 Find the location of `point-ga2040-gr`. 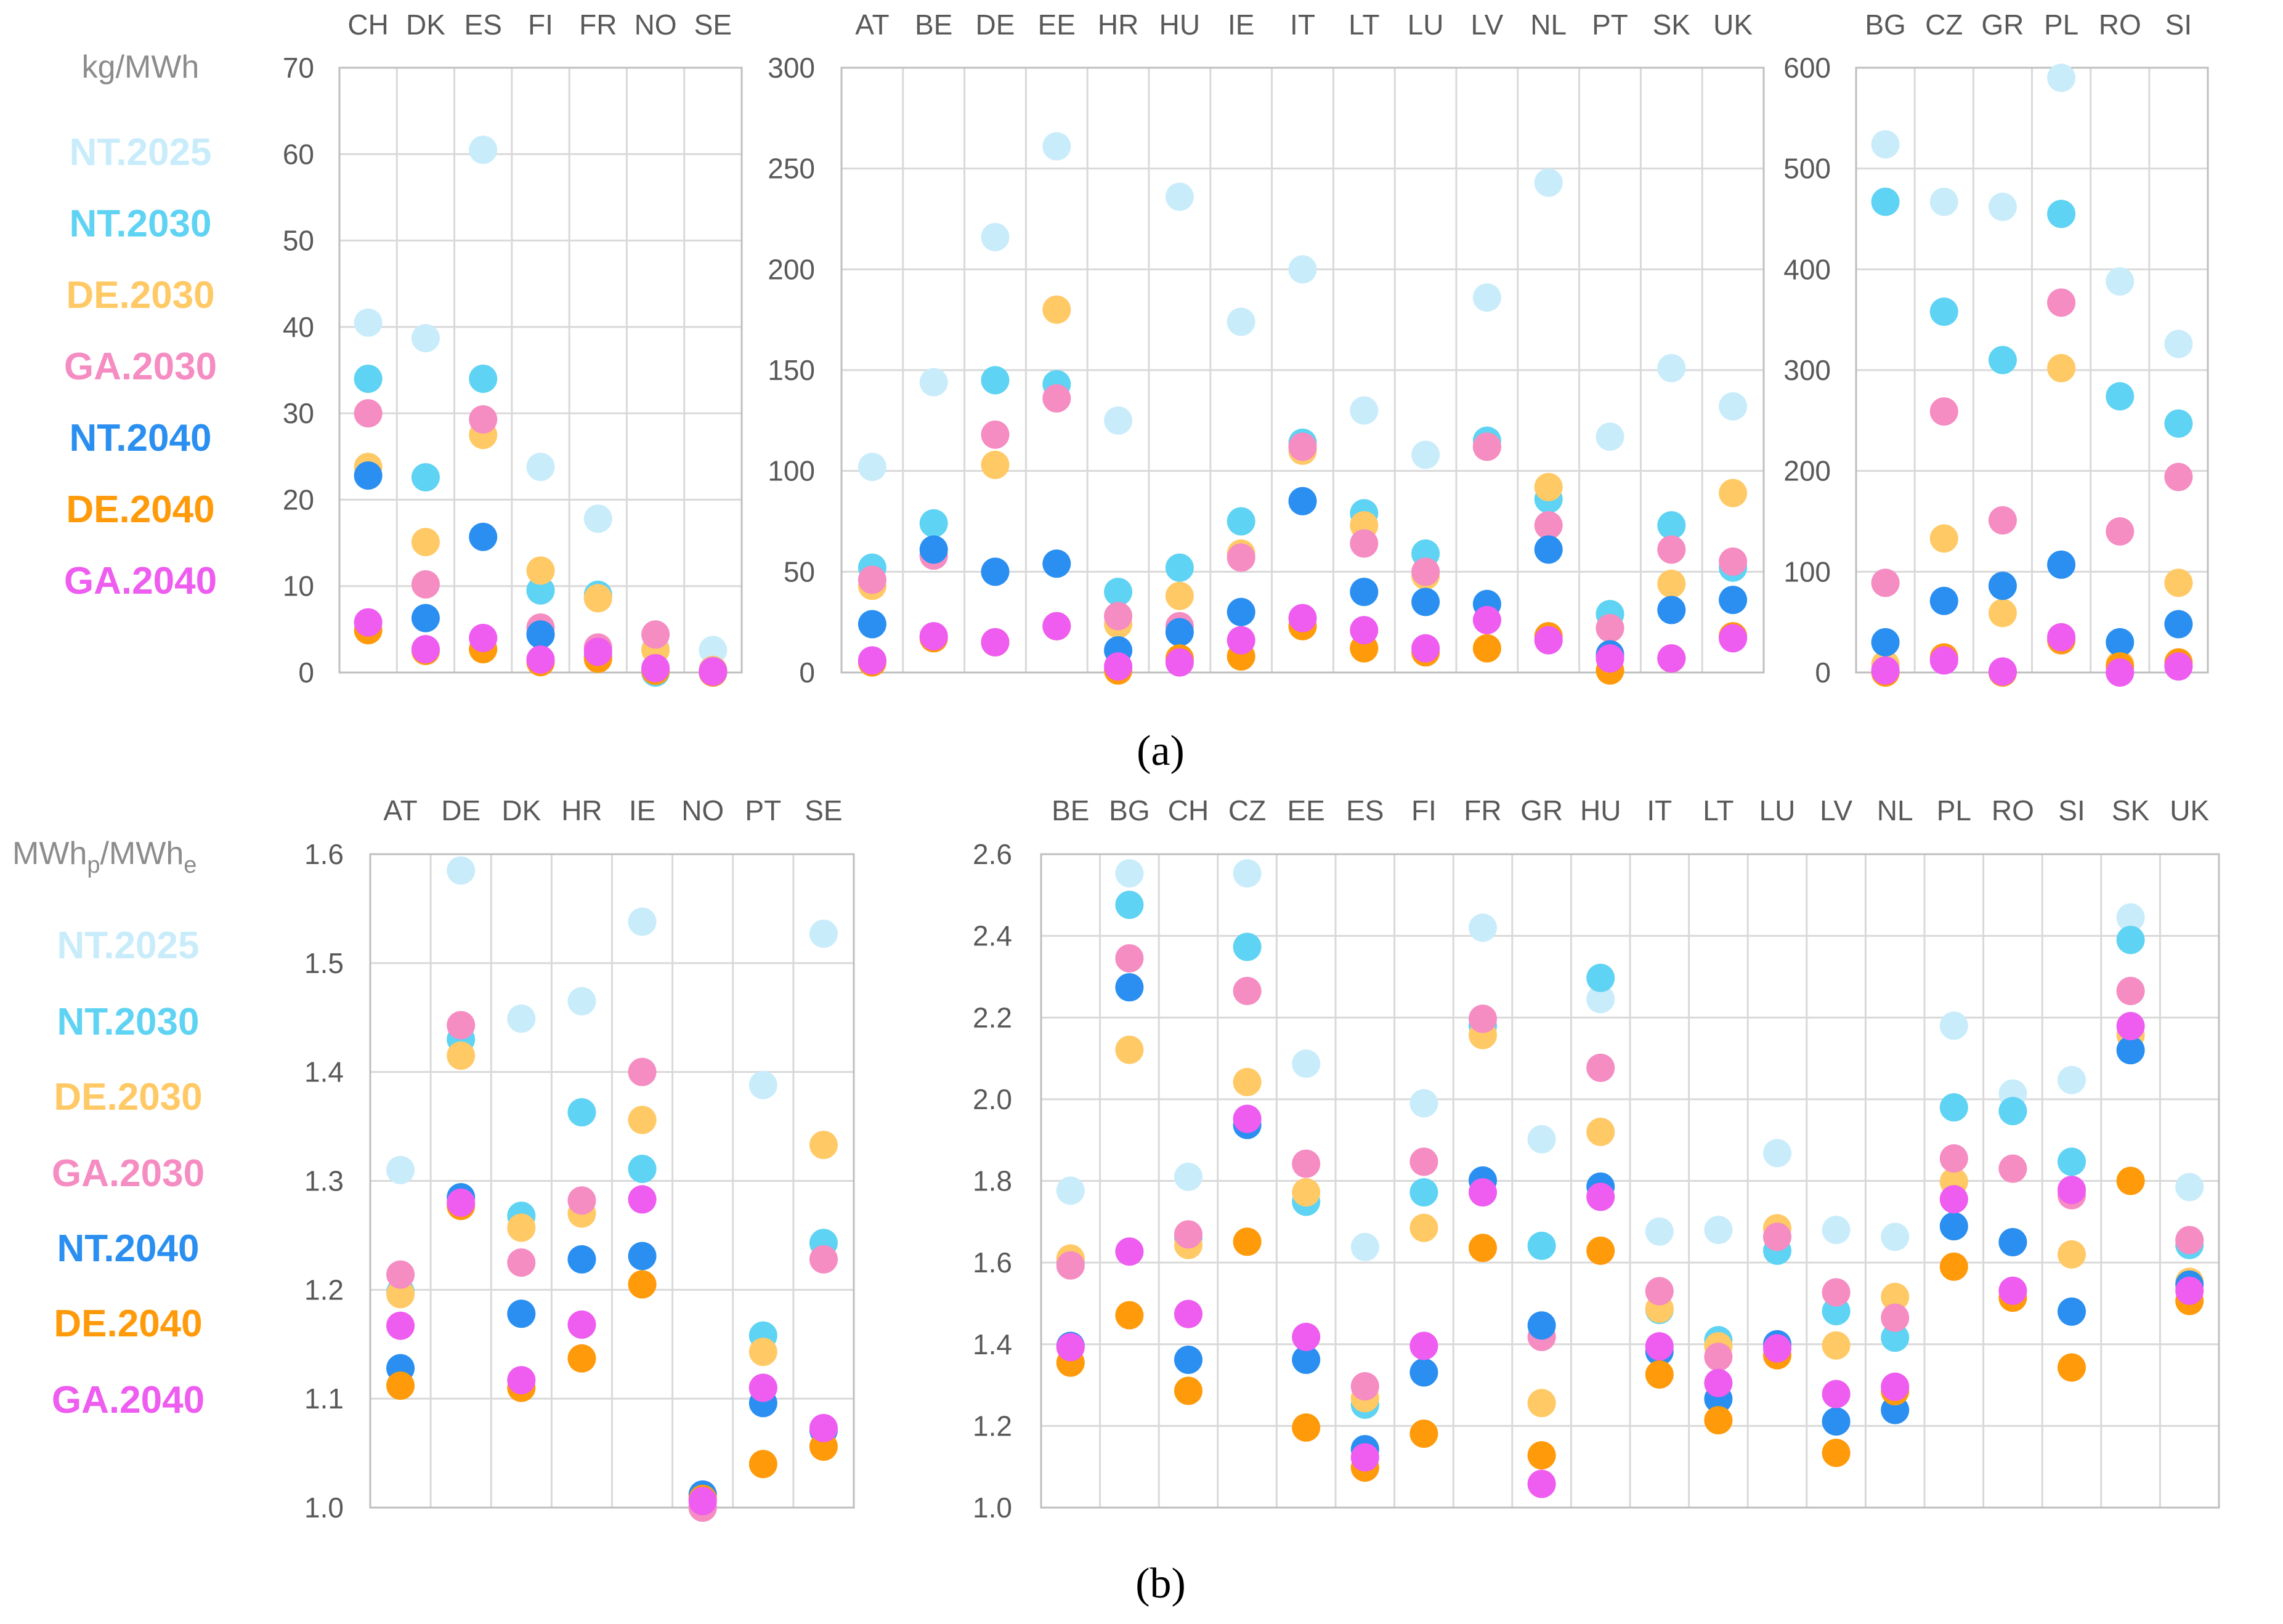

point-ga2040-gr is located at coordinates (2002, 671).